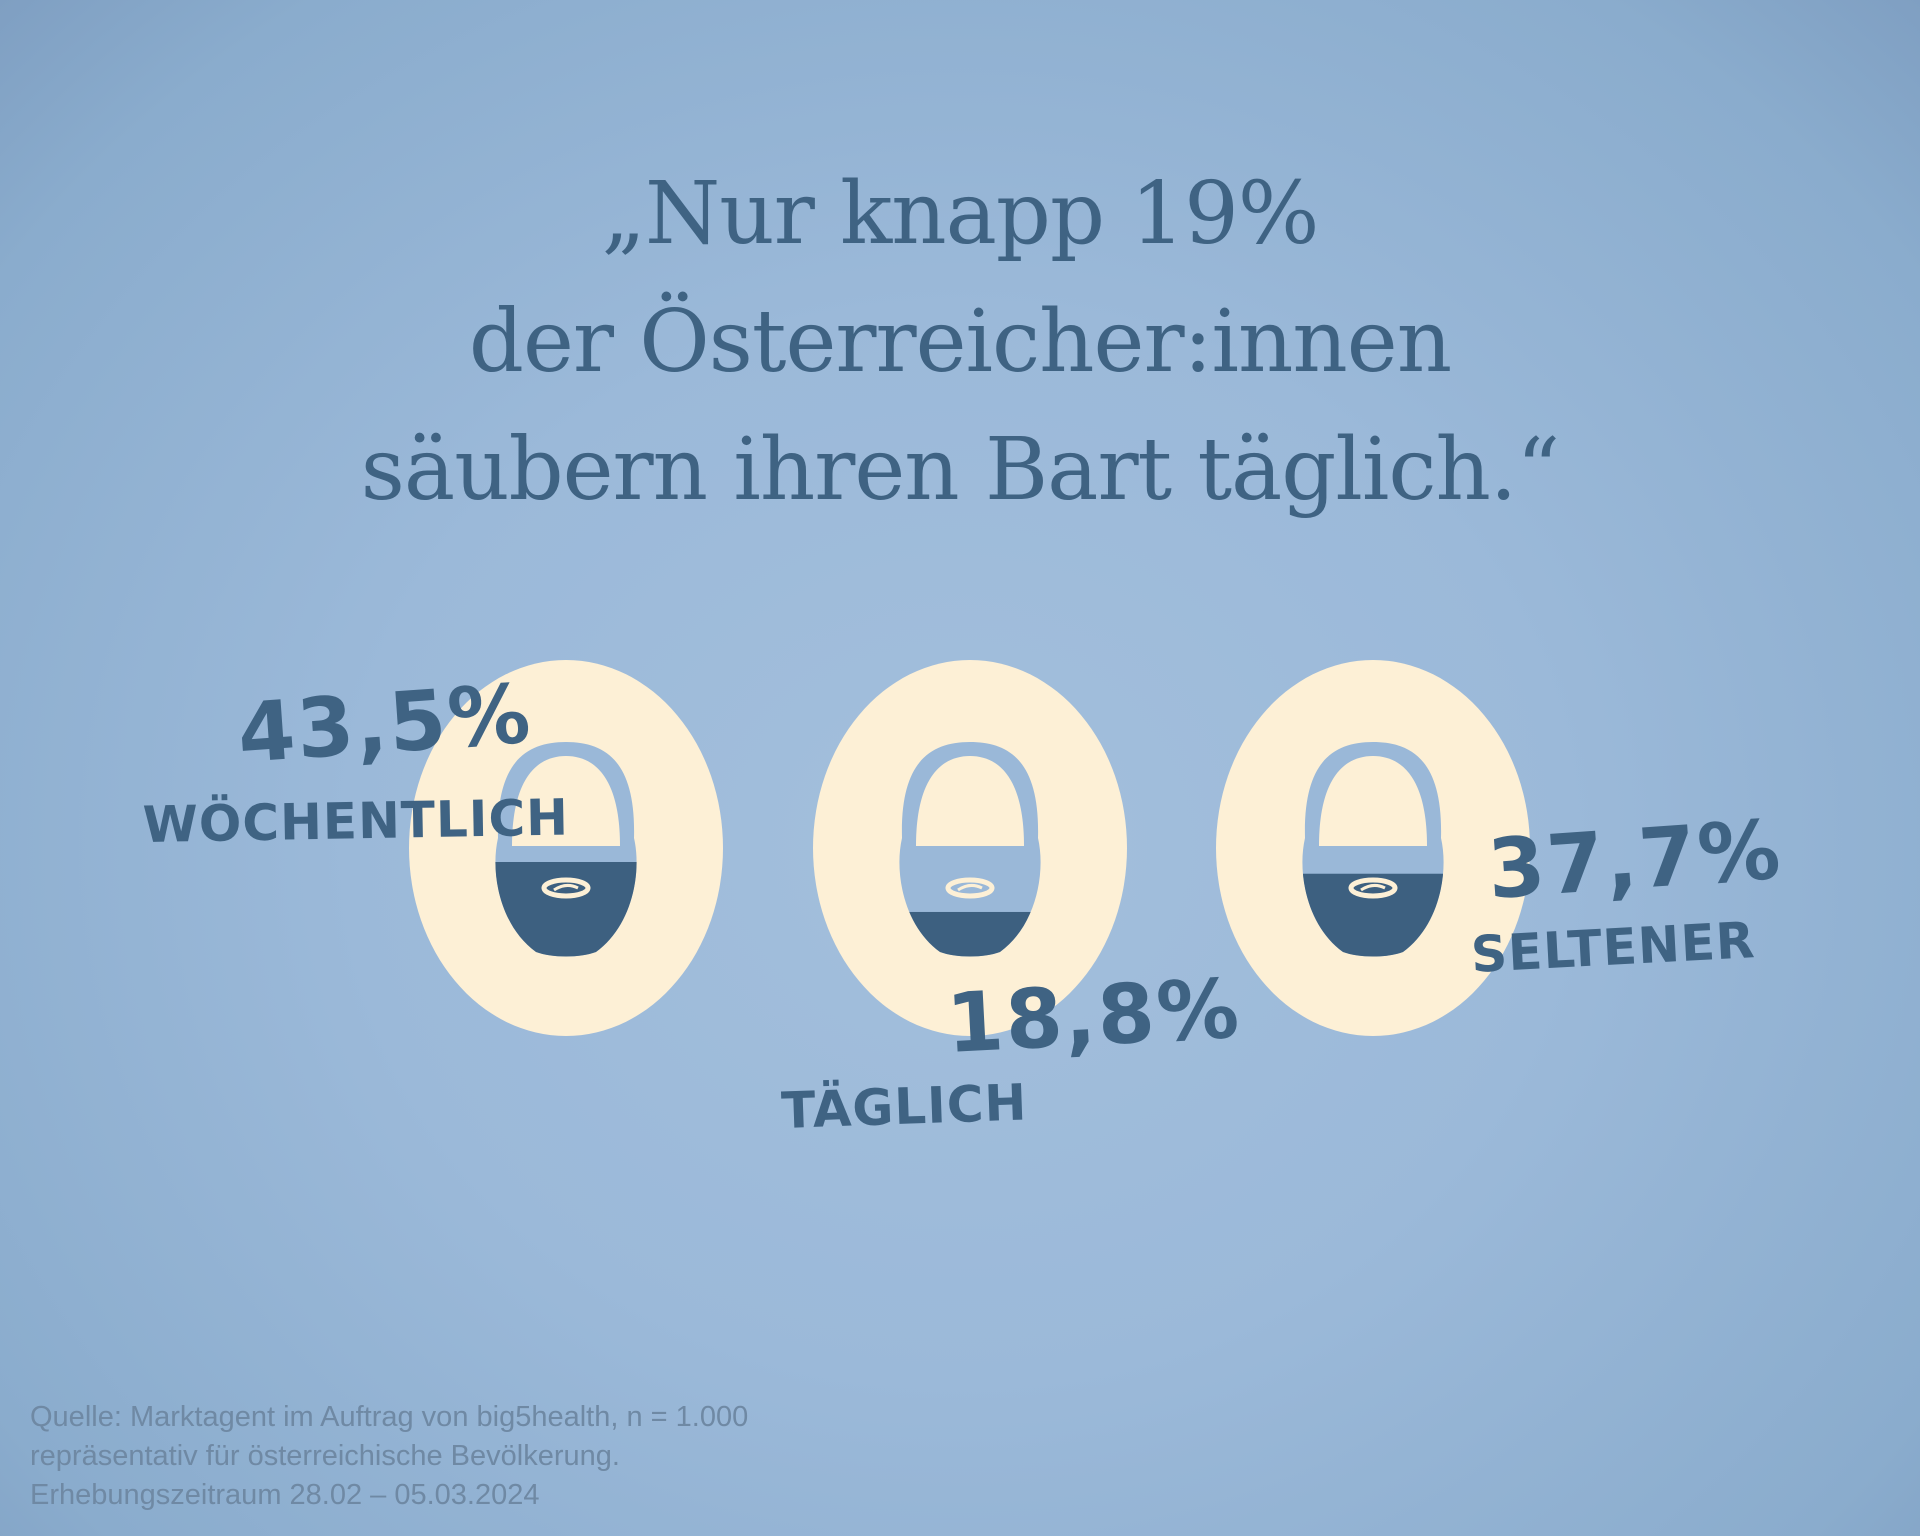  What do you see at coordinates (1093, 1017) in the screenshot?
I see `data-label: 18,8%` at bounding box center [1093, 1017].